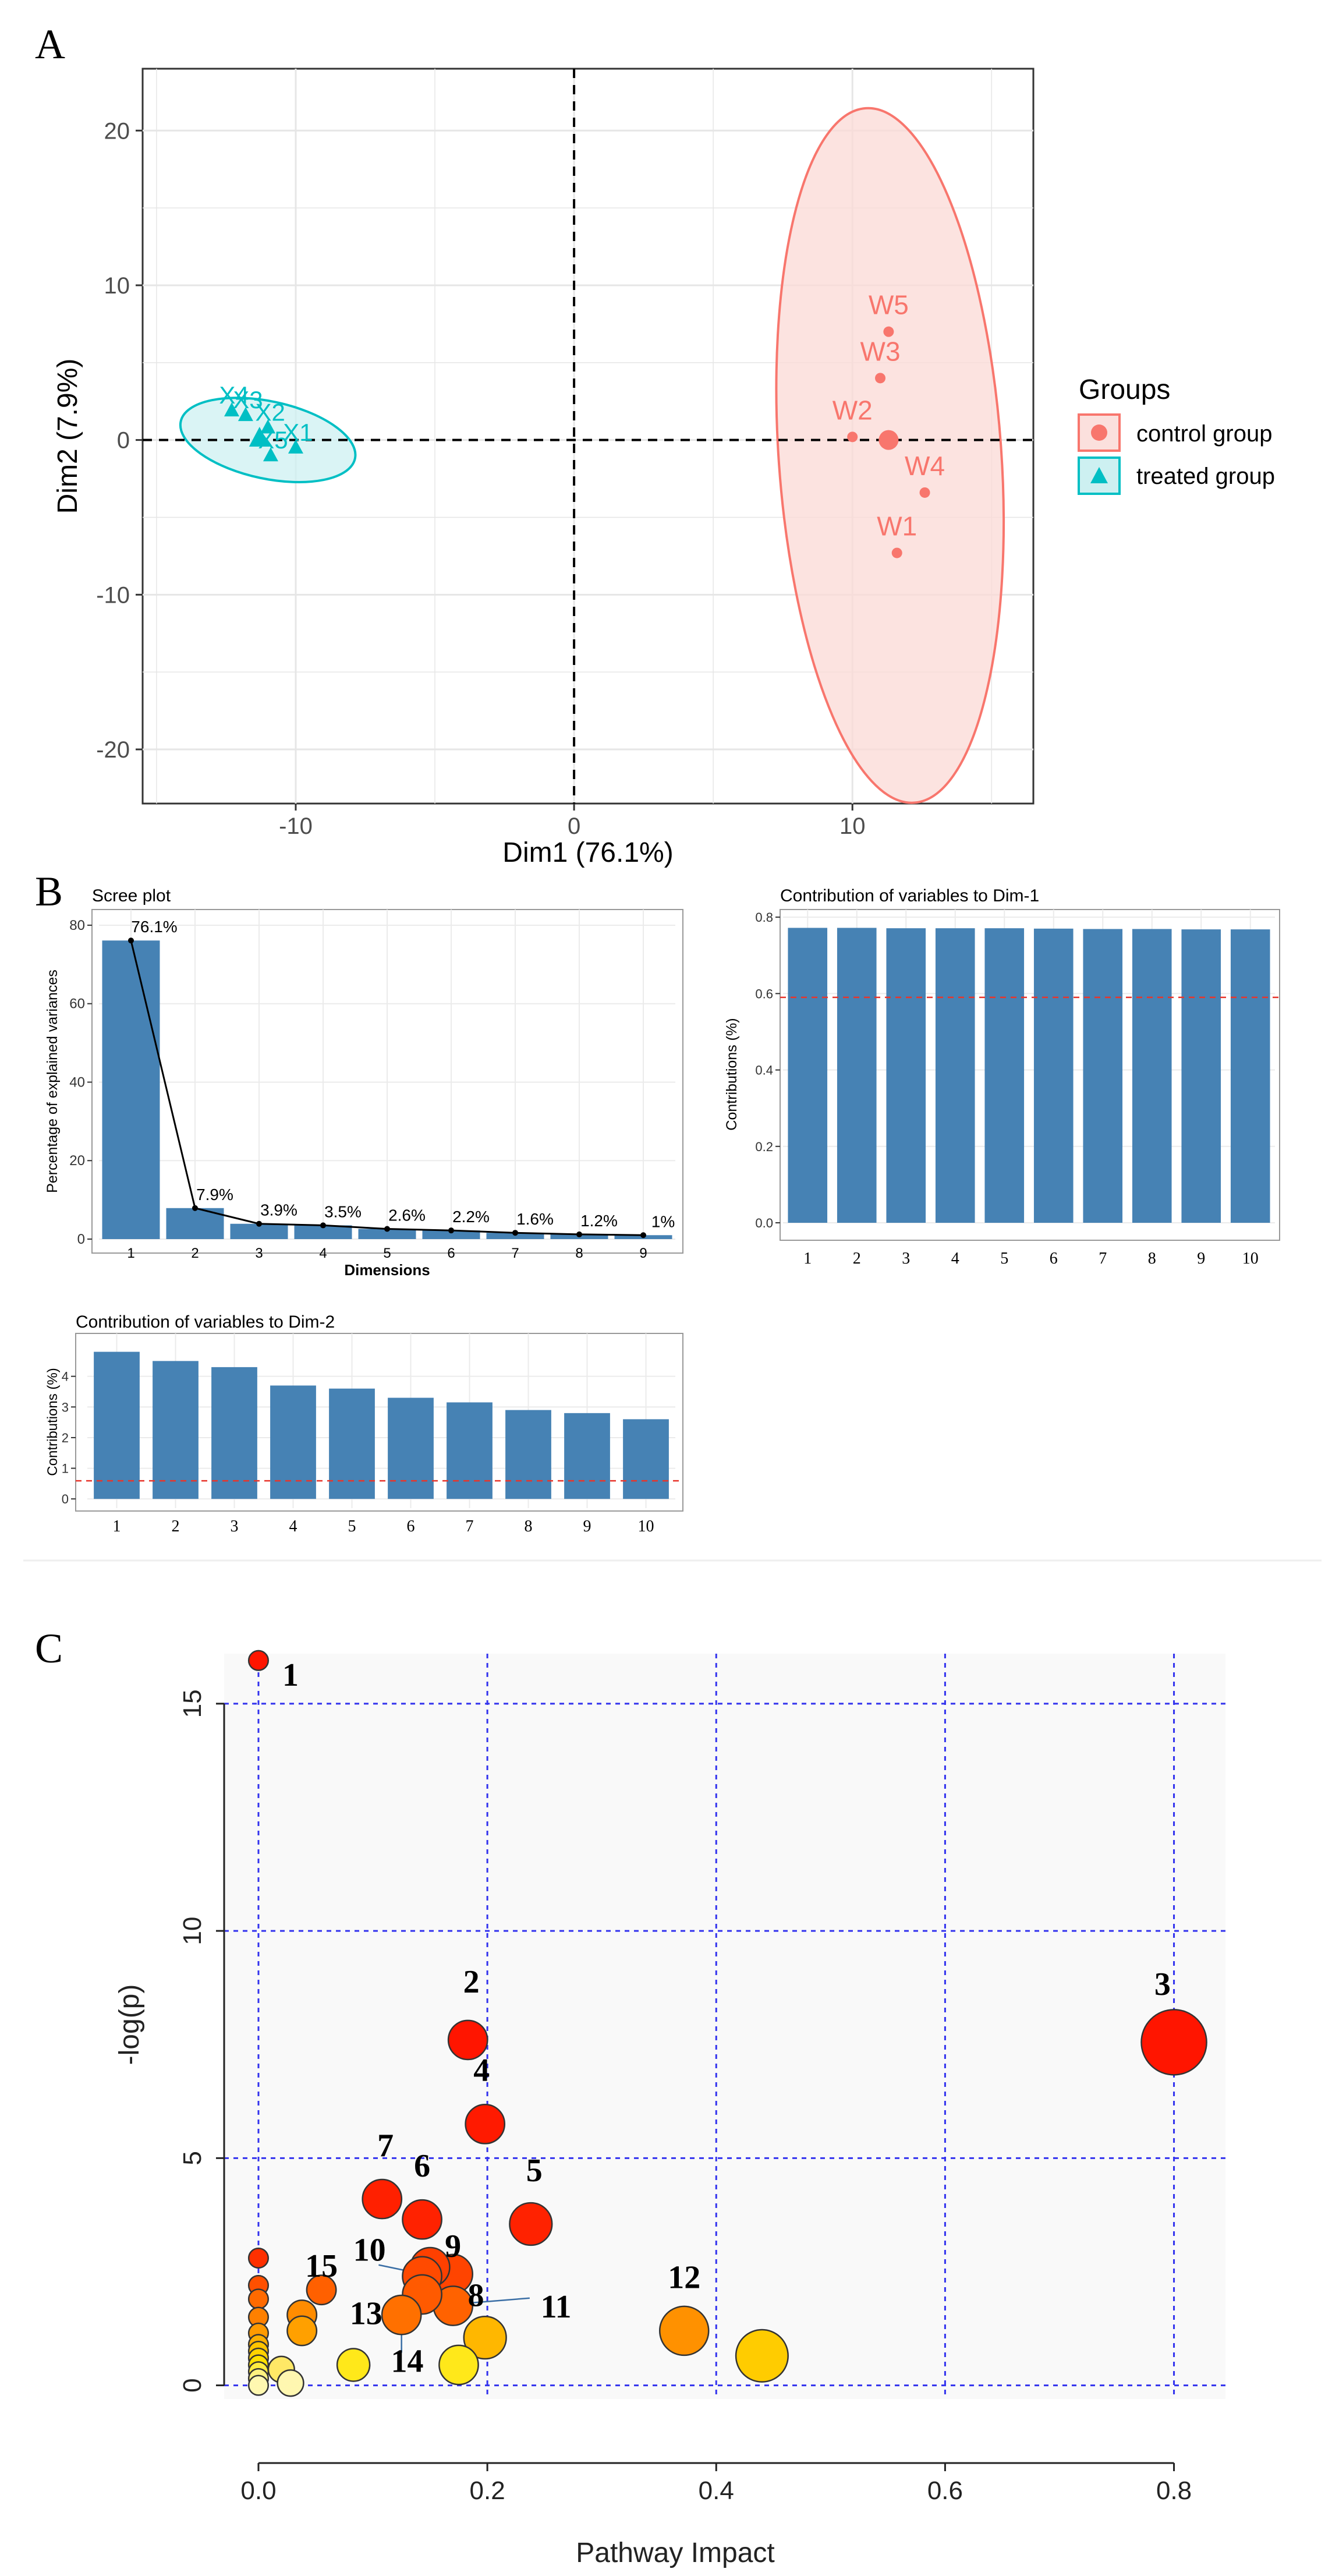 The width and height of the screenshot is (1332, 2576). Describe the element at coordinates (258, 2490) in the screenshot. I see `x-tick-label: 0.0` at that location.